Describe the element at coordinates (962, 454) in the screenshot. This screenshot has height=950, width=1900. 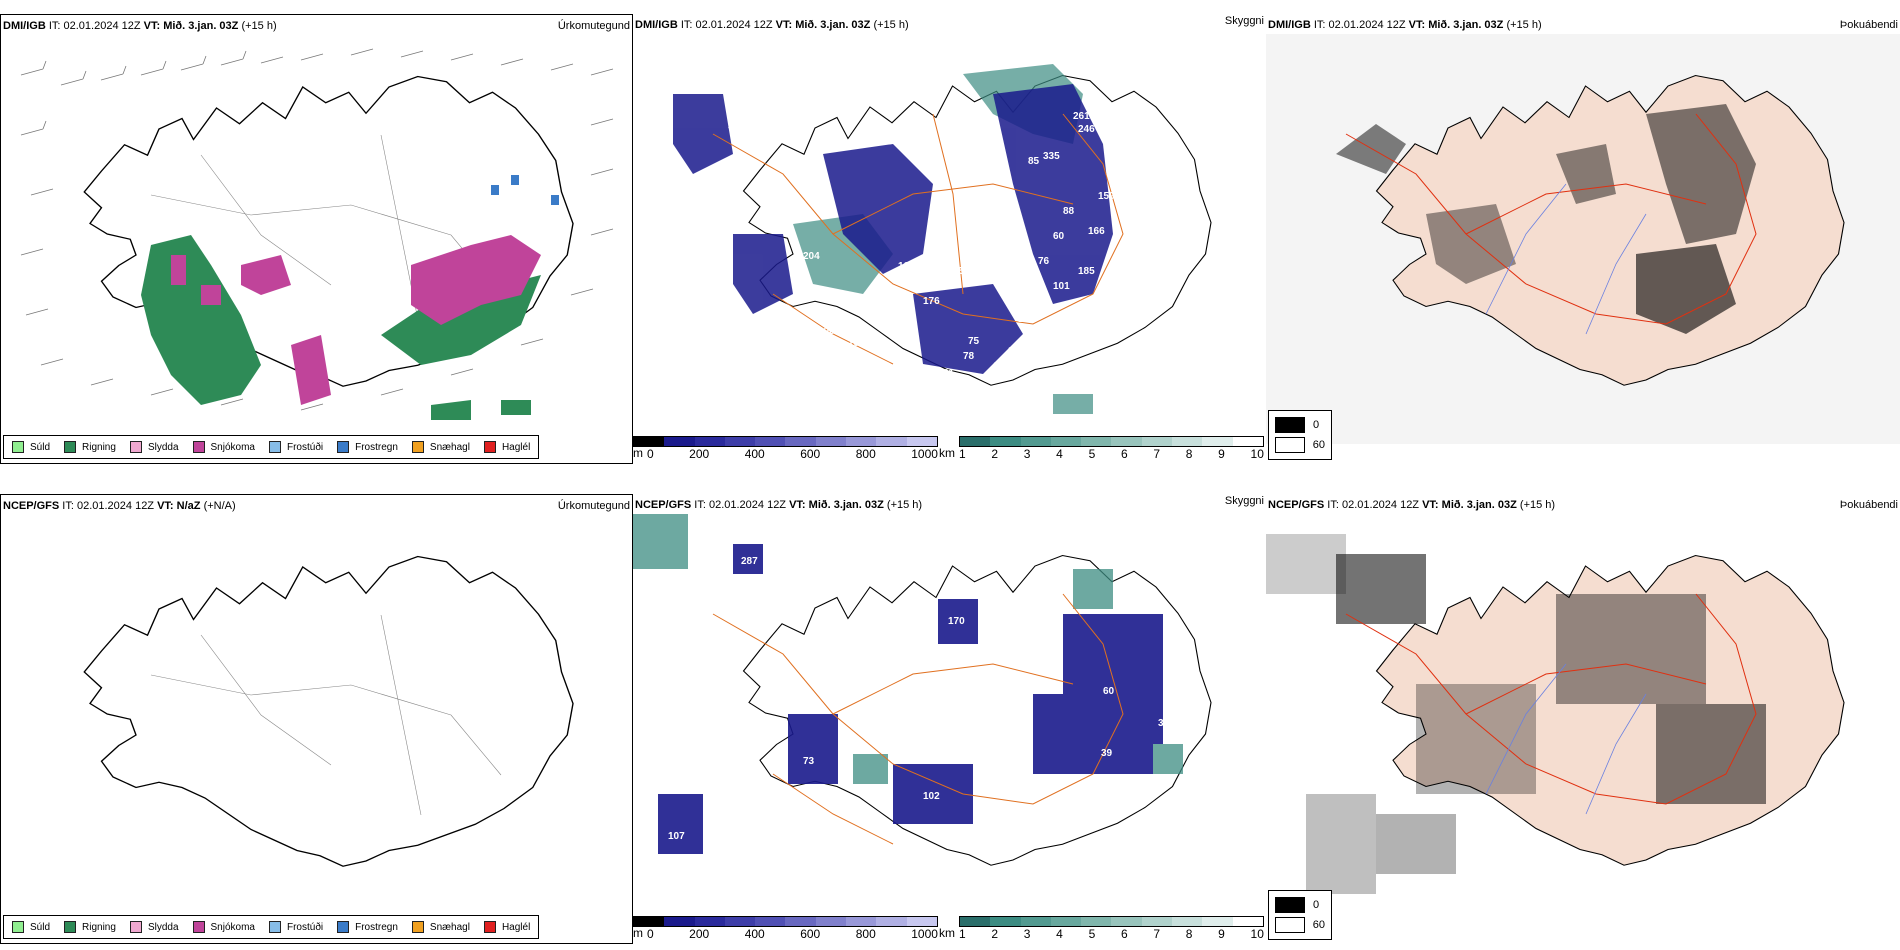
I see `tick-label: 1` at that location.